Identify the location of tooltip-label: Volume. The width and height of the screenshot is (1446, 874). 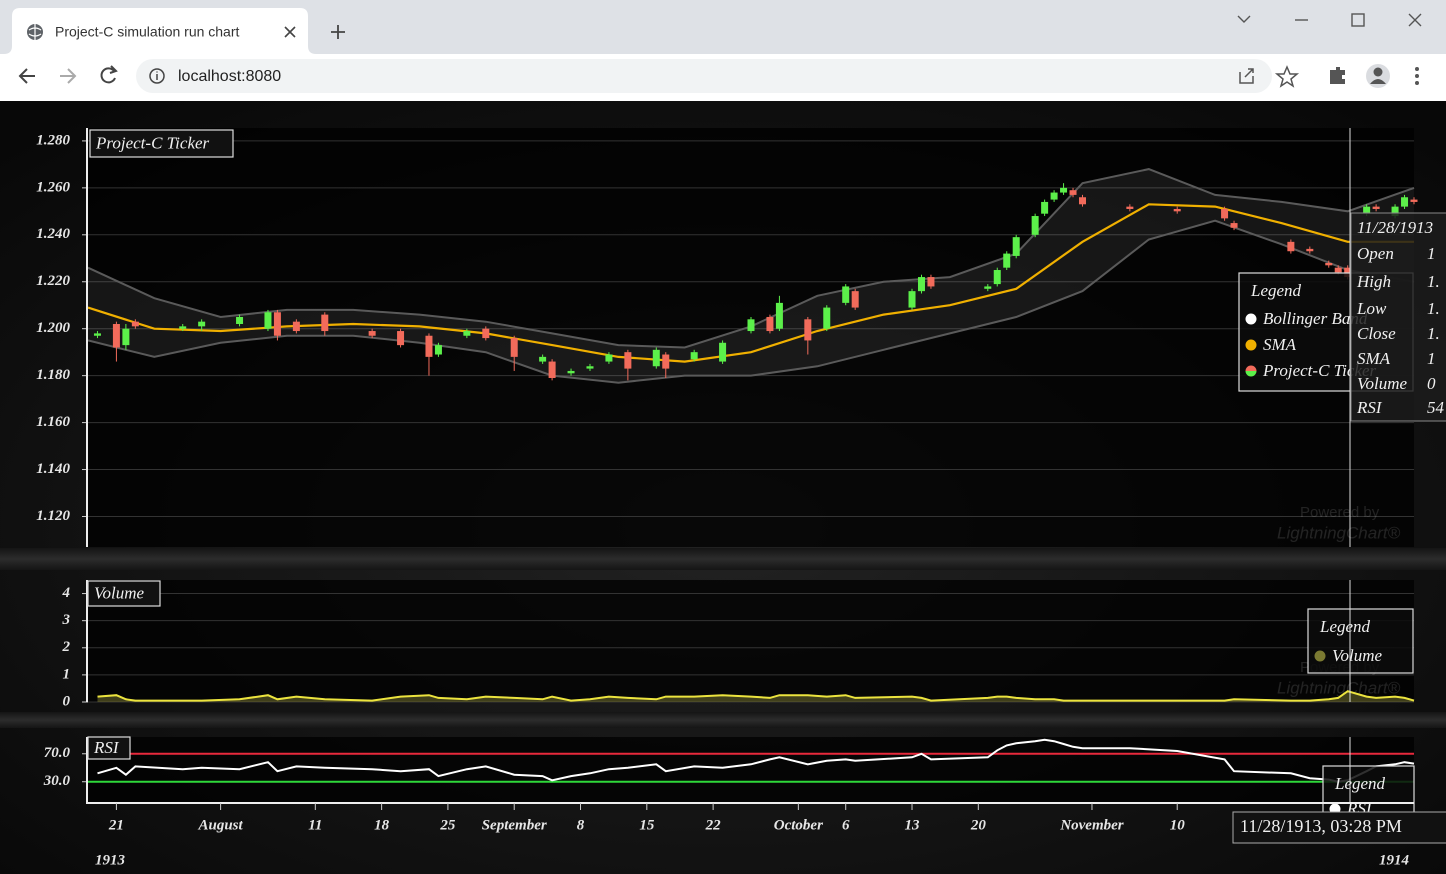
(1382, 383).